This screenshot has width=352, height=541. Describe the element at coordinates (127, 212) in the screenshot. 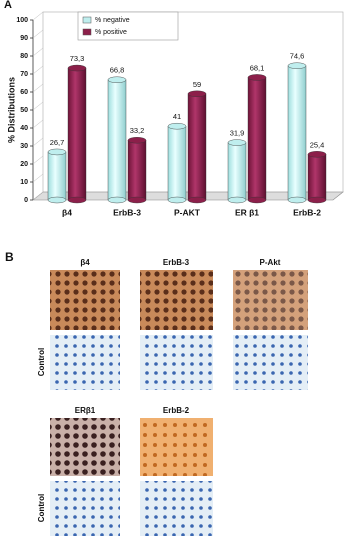

I see `x-tick-label: ErbB-3` at that location.